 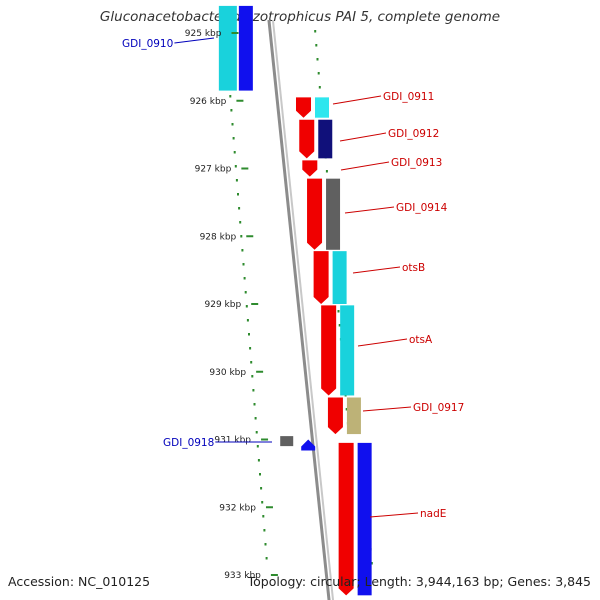 I want to click on gene-gdi_0911-feature, so click(x=312, y=107).